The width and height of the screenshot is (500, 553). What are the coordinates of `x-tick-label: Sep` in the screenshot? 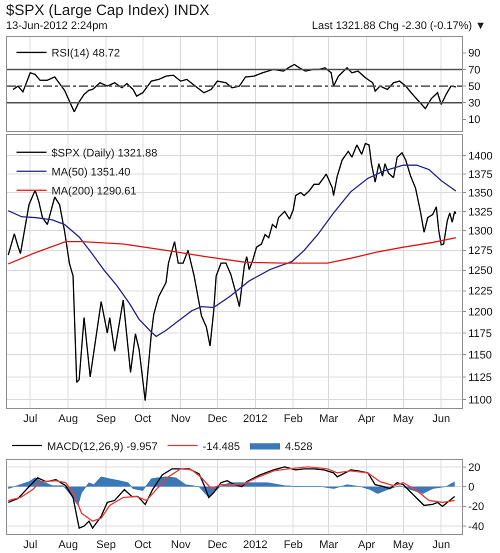 It's located at (106, 545).